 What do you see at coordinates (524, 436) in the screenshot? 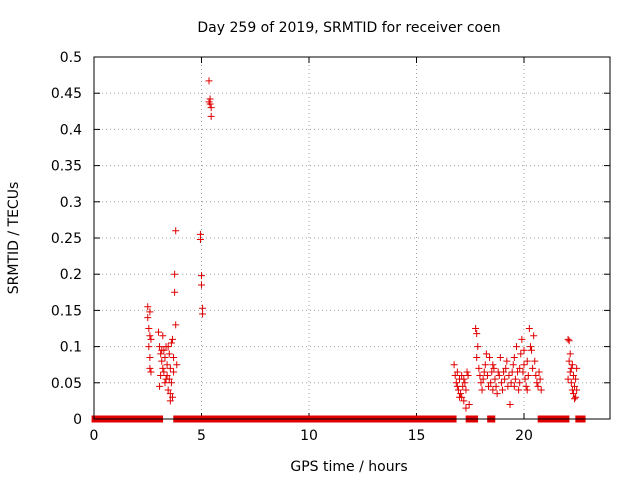
I see `x-tick-label: 20` at bounding box center [524, 436].